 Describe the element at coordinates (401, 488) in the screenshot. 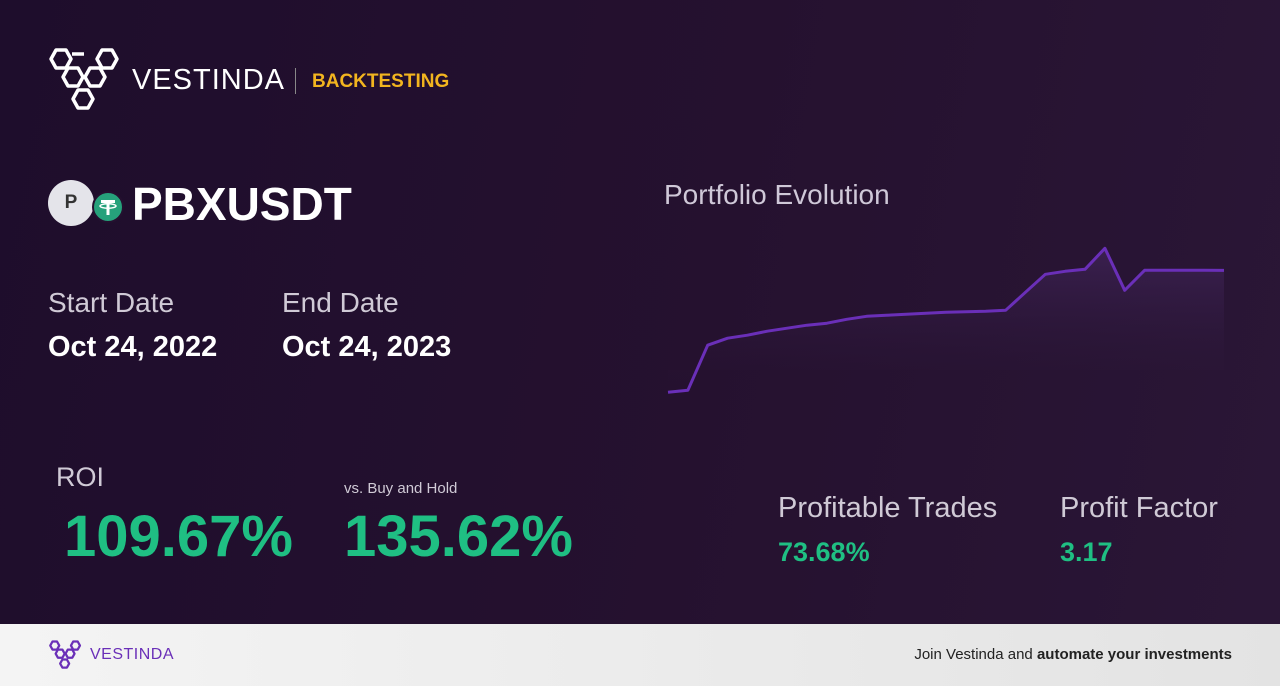

I see `bh-label: vs. Buy and Hold` at that location.